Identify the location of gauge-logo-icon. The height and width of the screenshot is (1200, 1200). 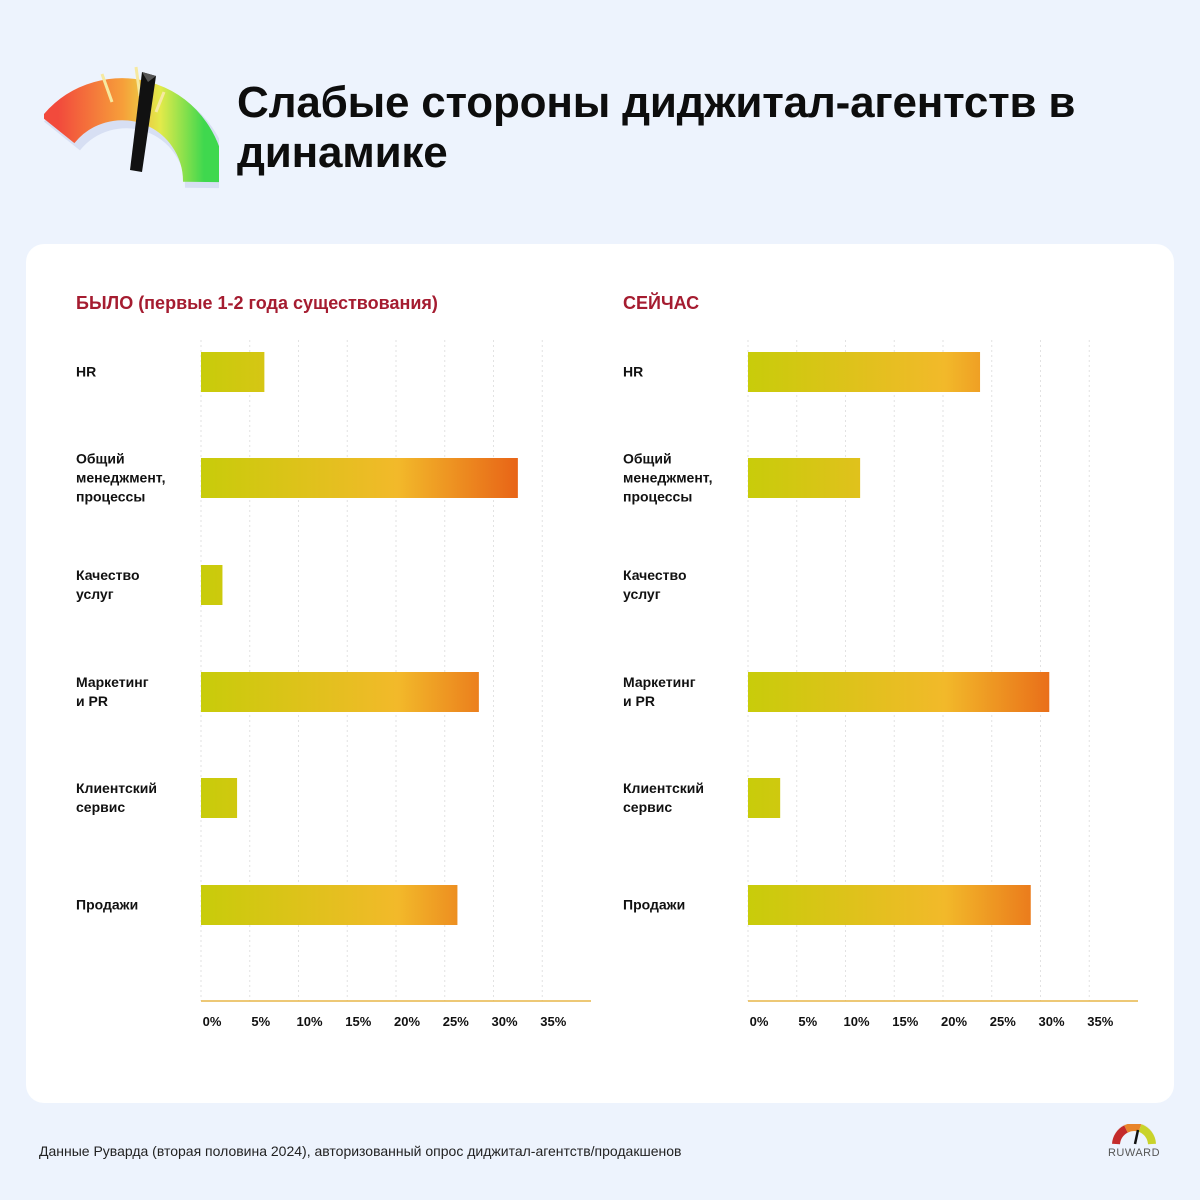
(131, 127).